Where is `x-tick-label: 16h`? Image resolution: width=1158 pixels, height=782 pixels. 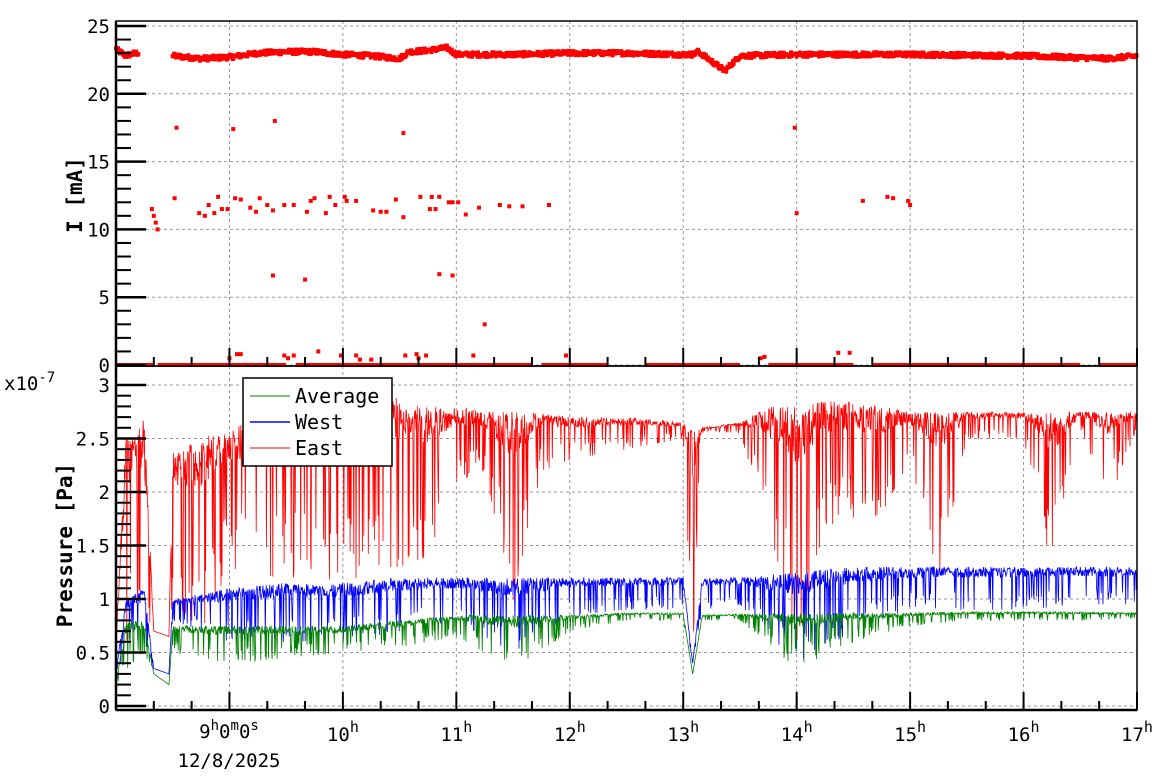 x-tick-label: 16h is located at coordinates (1024, 732).